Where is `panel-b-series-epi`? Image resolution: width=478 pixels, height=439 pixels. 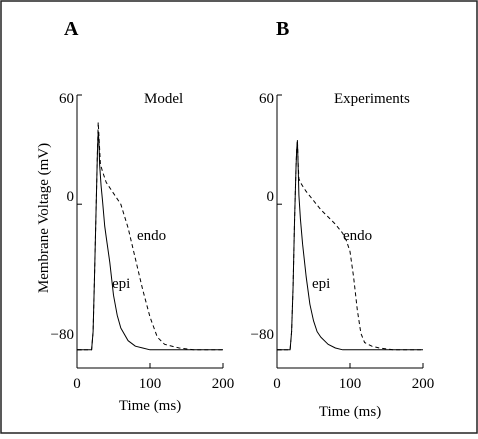 panel-b-series-epi is located at coordinates (350, 245).